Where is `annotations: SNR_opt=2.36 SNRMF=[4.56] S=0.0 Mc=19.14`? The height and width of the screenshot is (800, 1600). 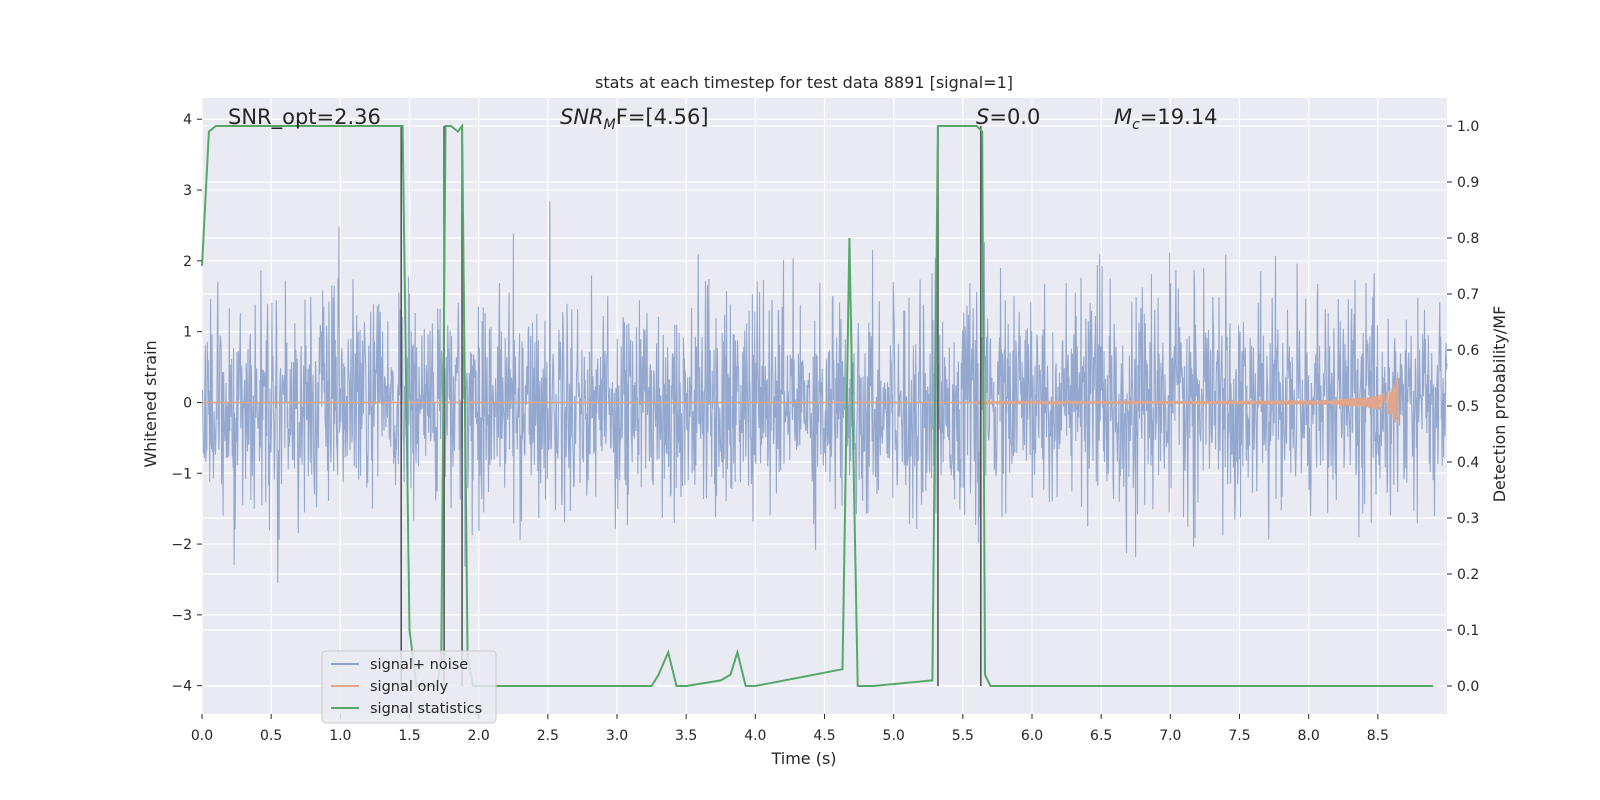 annotations: SNR_opt=2.36 SNRMF=[4.56] S=0.0 Mc=19.14 is located at coordinates (723, 119).